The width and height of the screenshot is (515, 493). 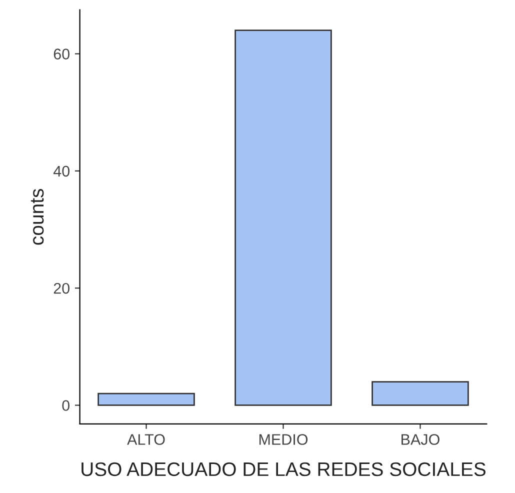 What do you see at coordinates (146, 439) in the screenshot?
I see `x-tick-label: ALTO` at bounding box center [146, 439].